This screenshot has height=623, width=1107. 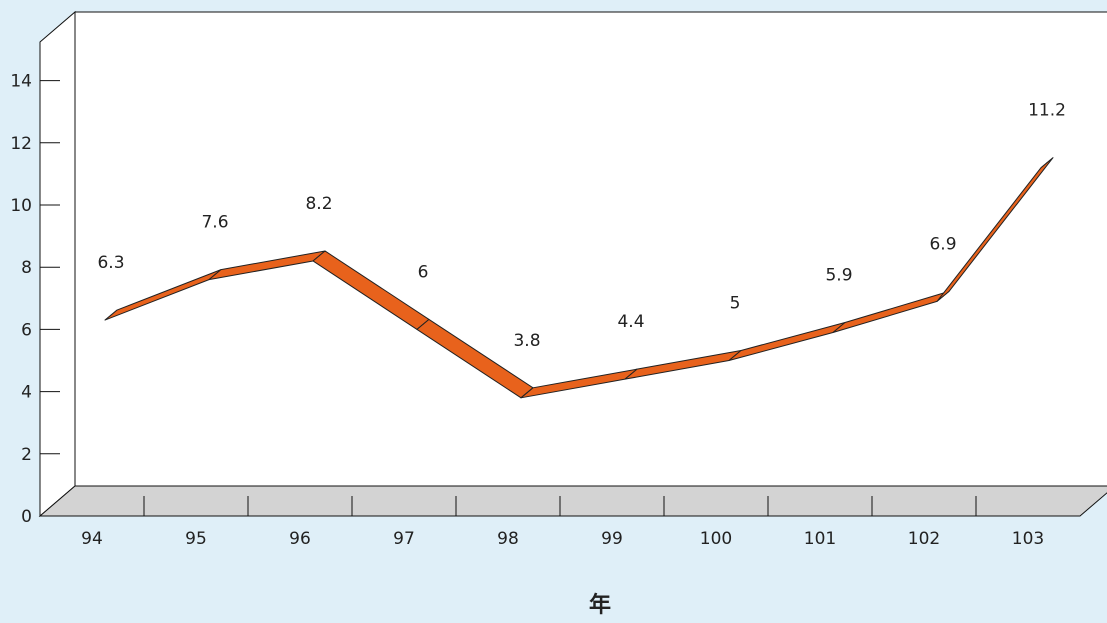 What do you see at coordinates (1047, 111) in the screenshot?
I see `data-label: 11.2` at bounding box center [1047, 111].